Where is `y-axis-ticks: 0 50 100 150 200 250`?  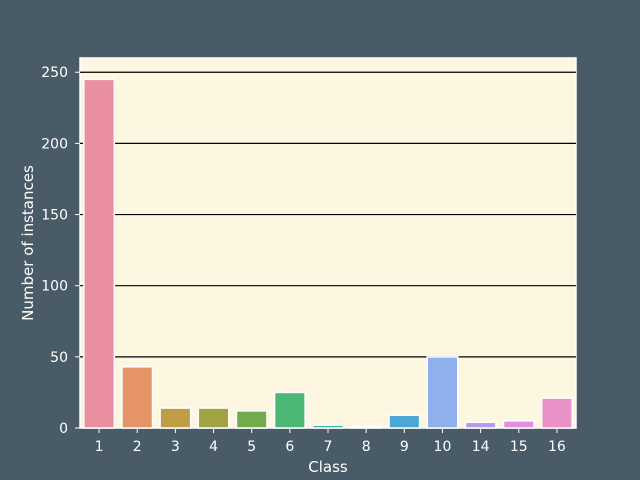 y-axis-ticks: 0 50 100 150 200 250 is located at coordinates (60, 251).